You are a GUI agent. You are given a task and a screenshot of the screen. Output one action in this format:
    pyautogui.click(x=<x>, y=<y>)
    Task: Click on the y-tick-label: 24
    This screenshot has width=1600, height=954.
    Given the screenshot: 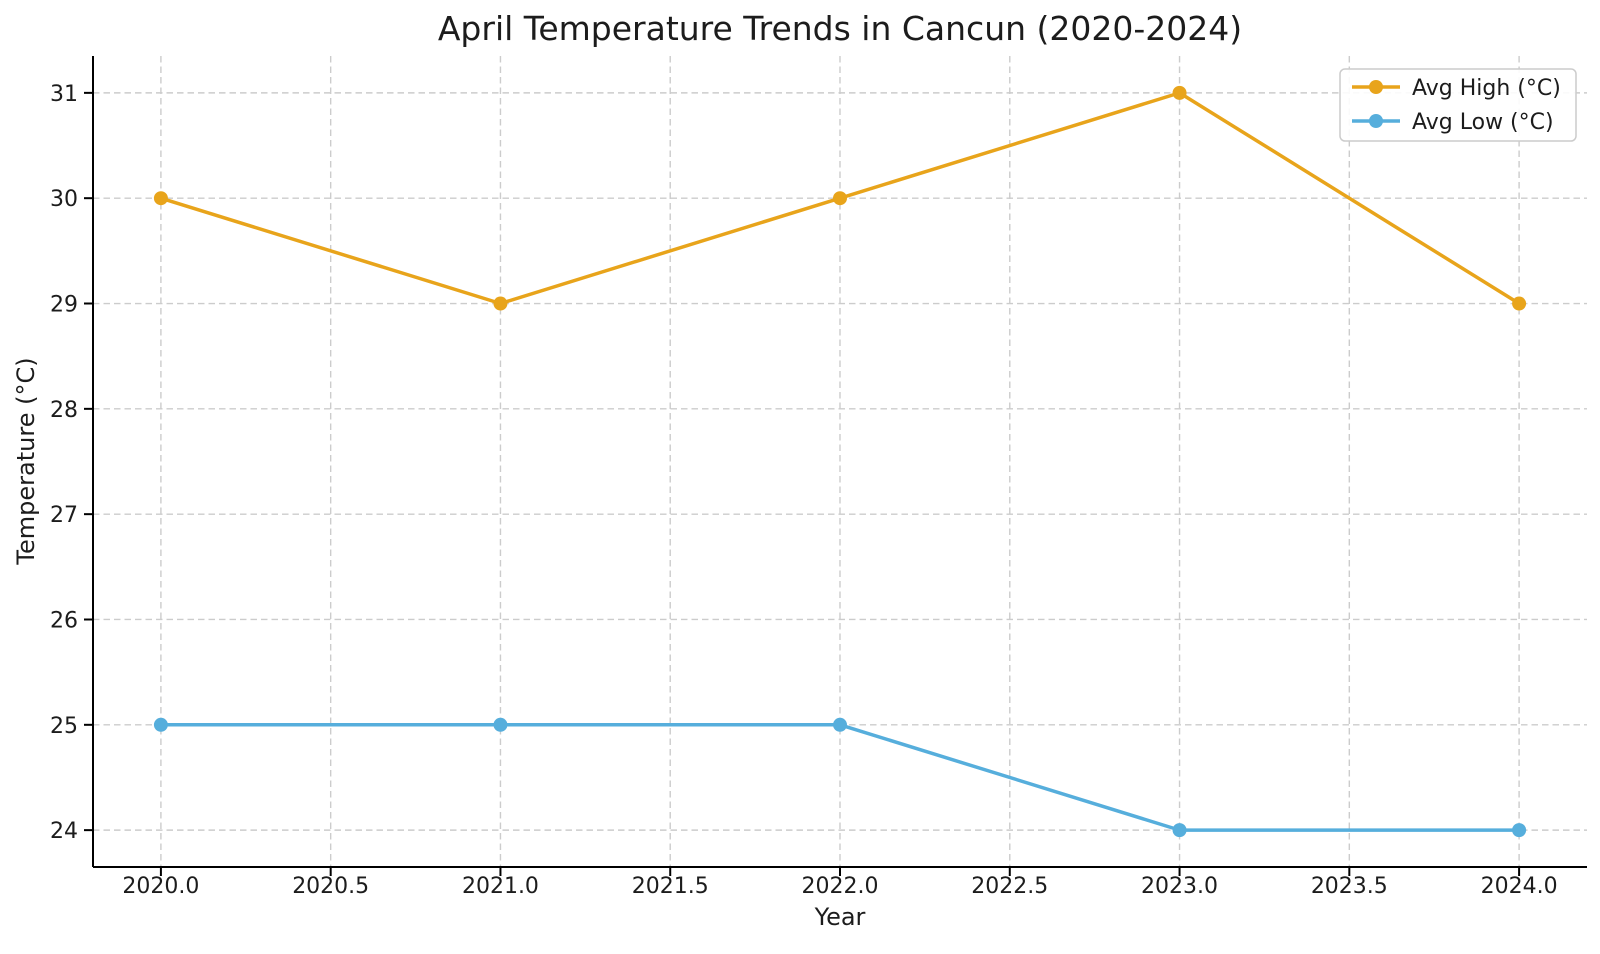 What is the action you would take?
    pyautogui.click(x=64, y=831)
    